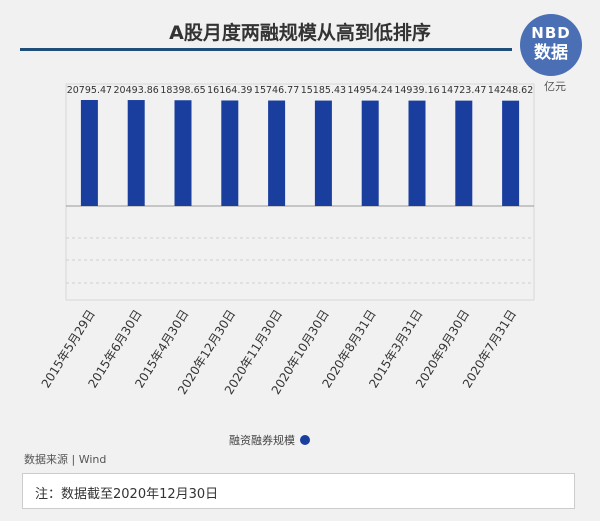 This screenshot has height=521, width=600. What do you see at coordinates (276, 90) in the screenshot?
I see `bar-value-label: 15746.77` at bounding box center [276, 90].